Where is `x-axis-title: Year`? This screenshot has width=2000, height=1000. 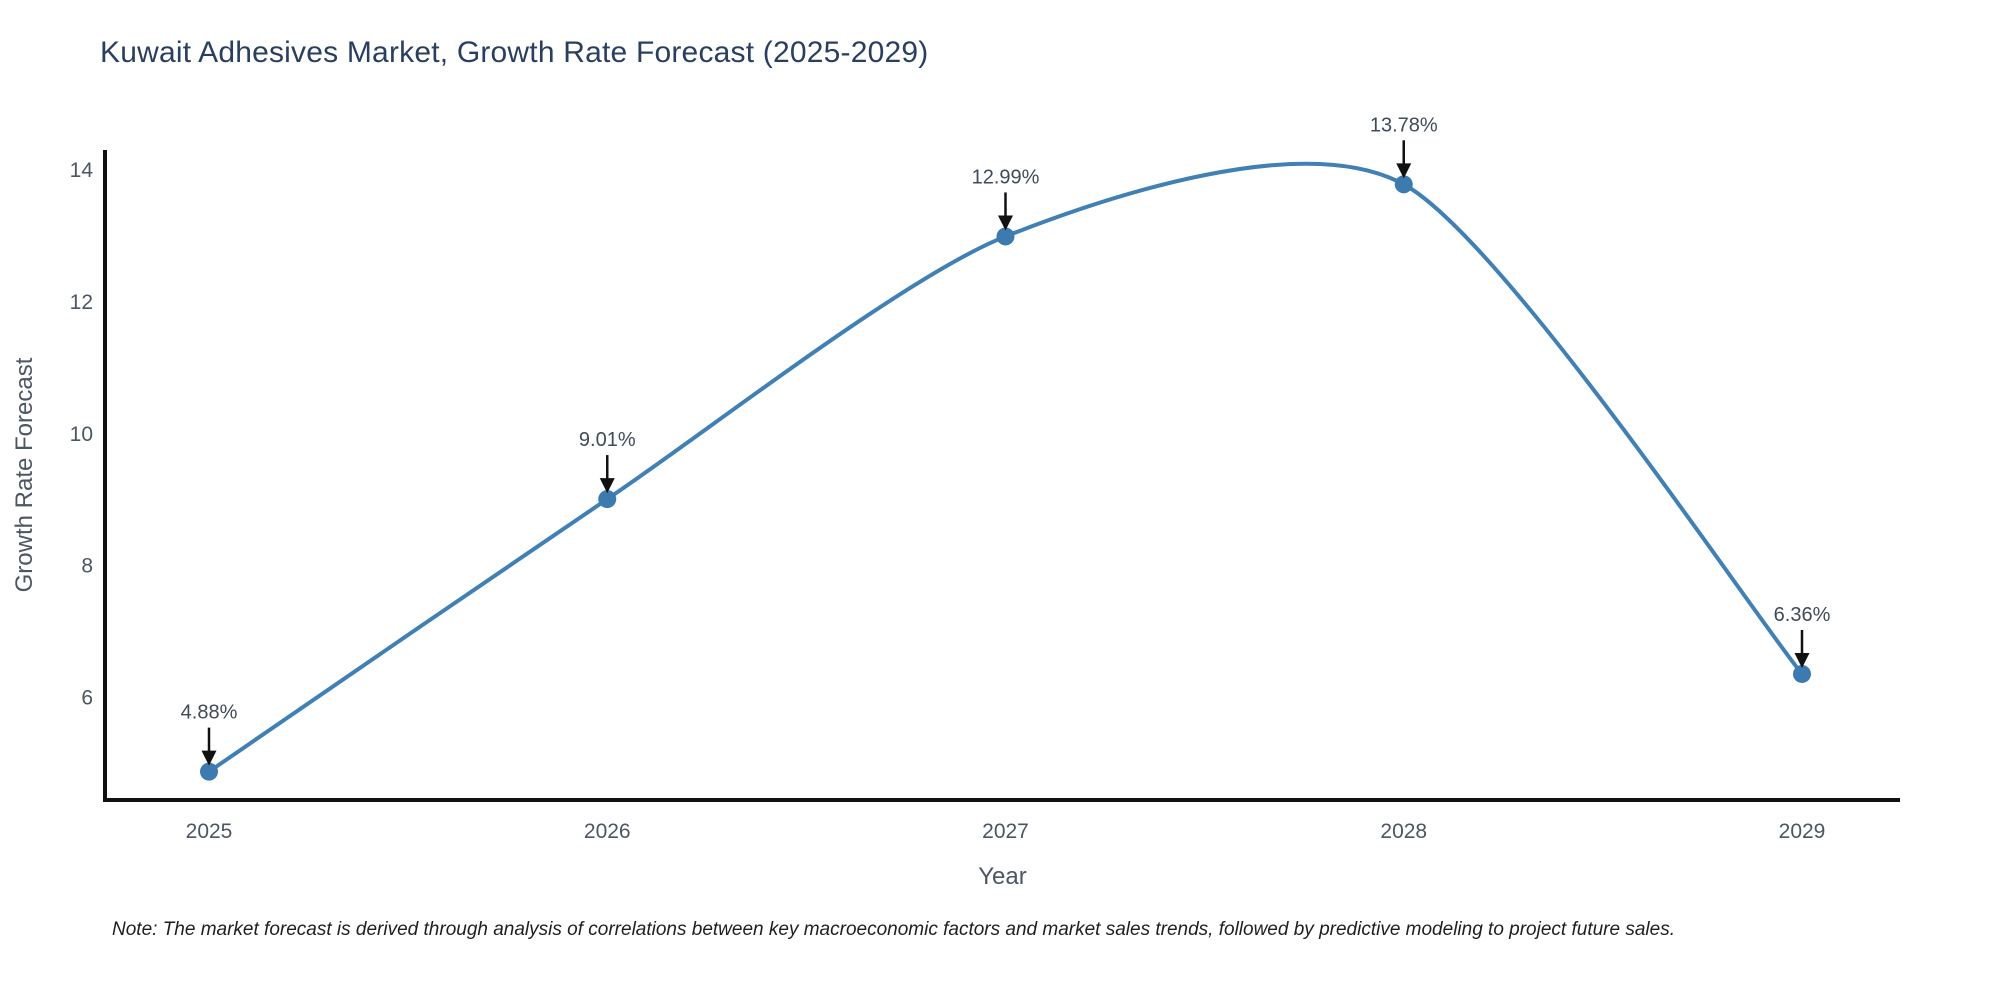 x-axis-title: Year is located at coordinates (1002, 876).